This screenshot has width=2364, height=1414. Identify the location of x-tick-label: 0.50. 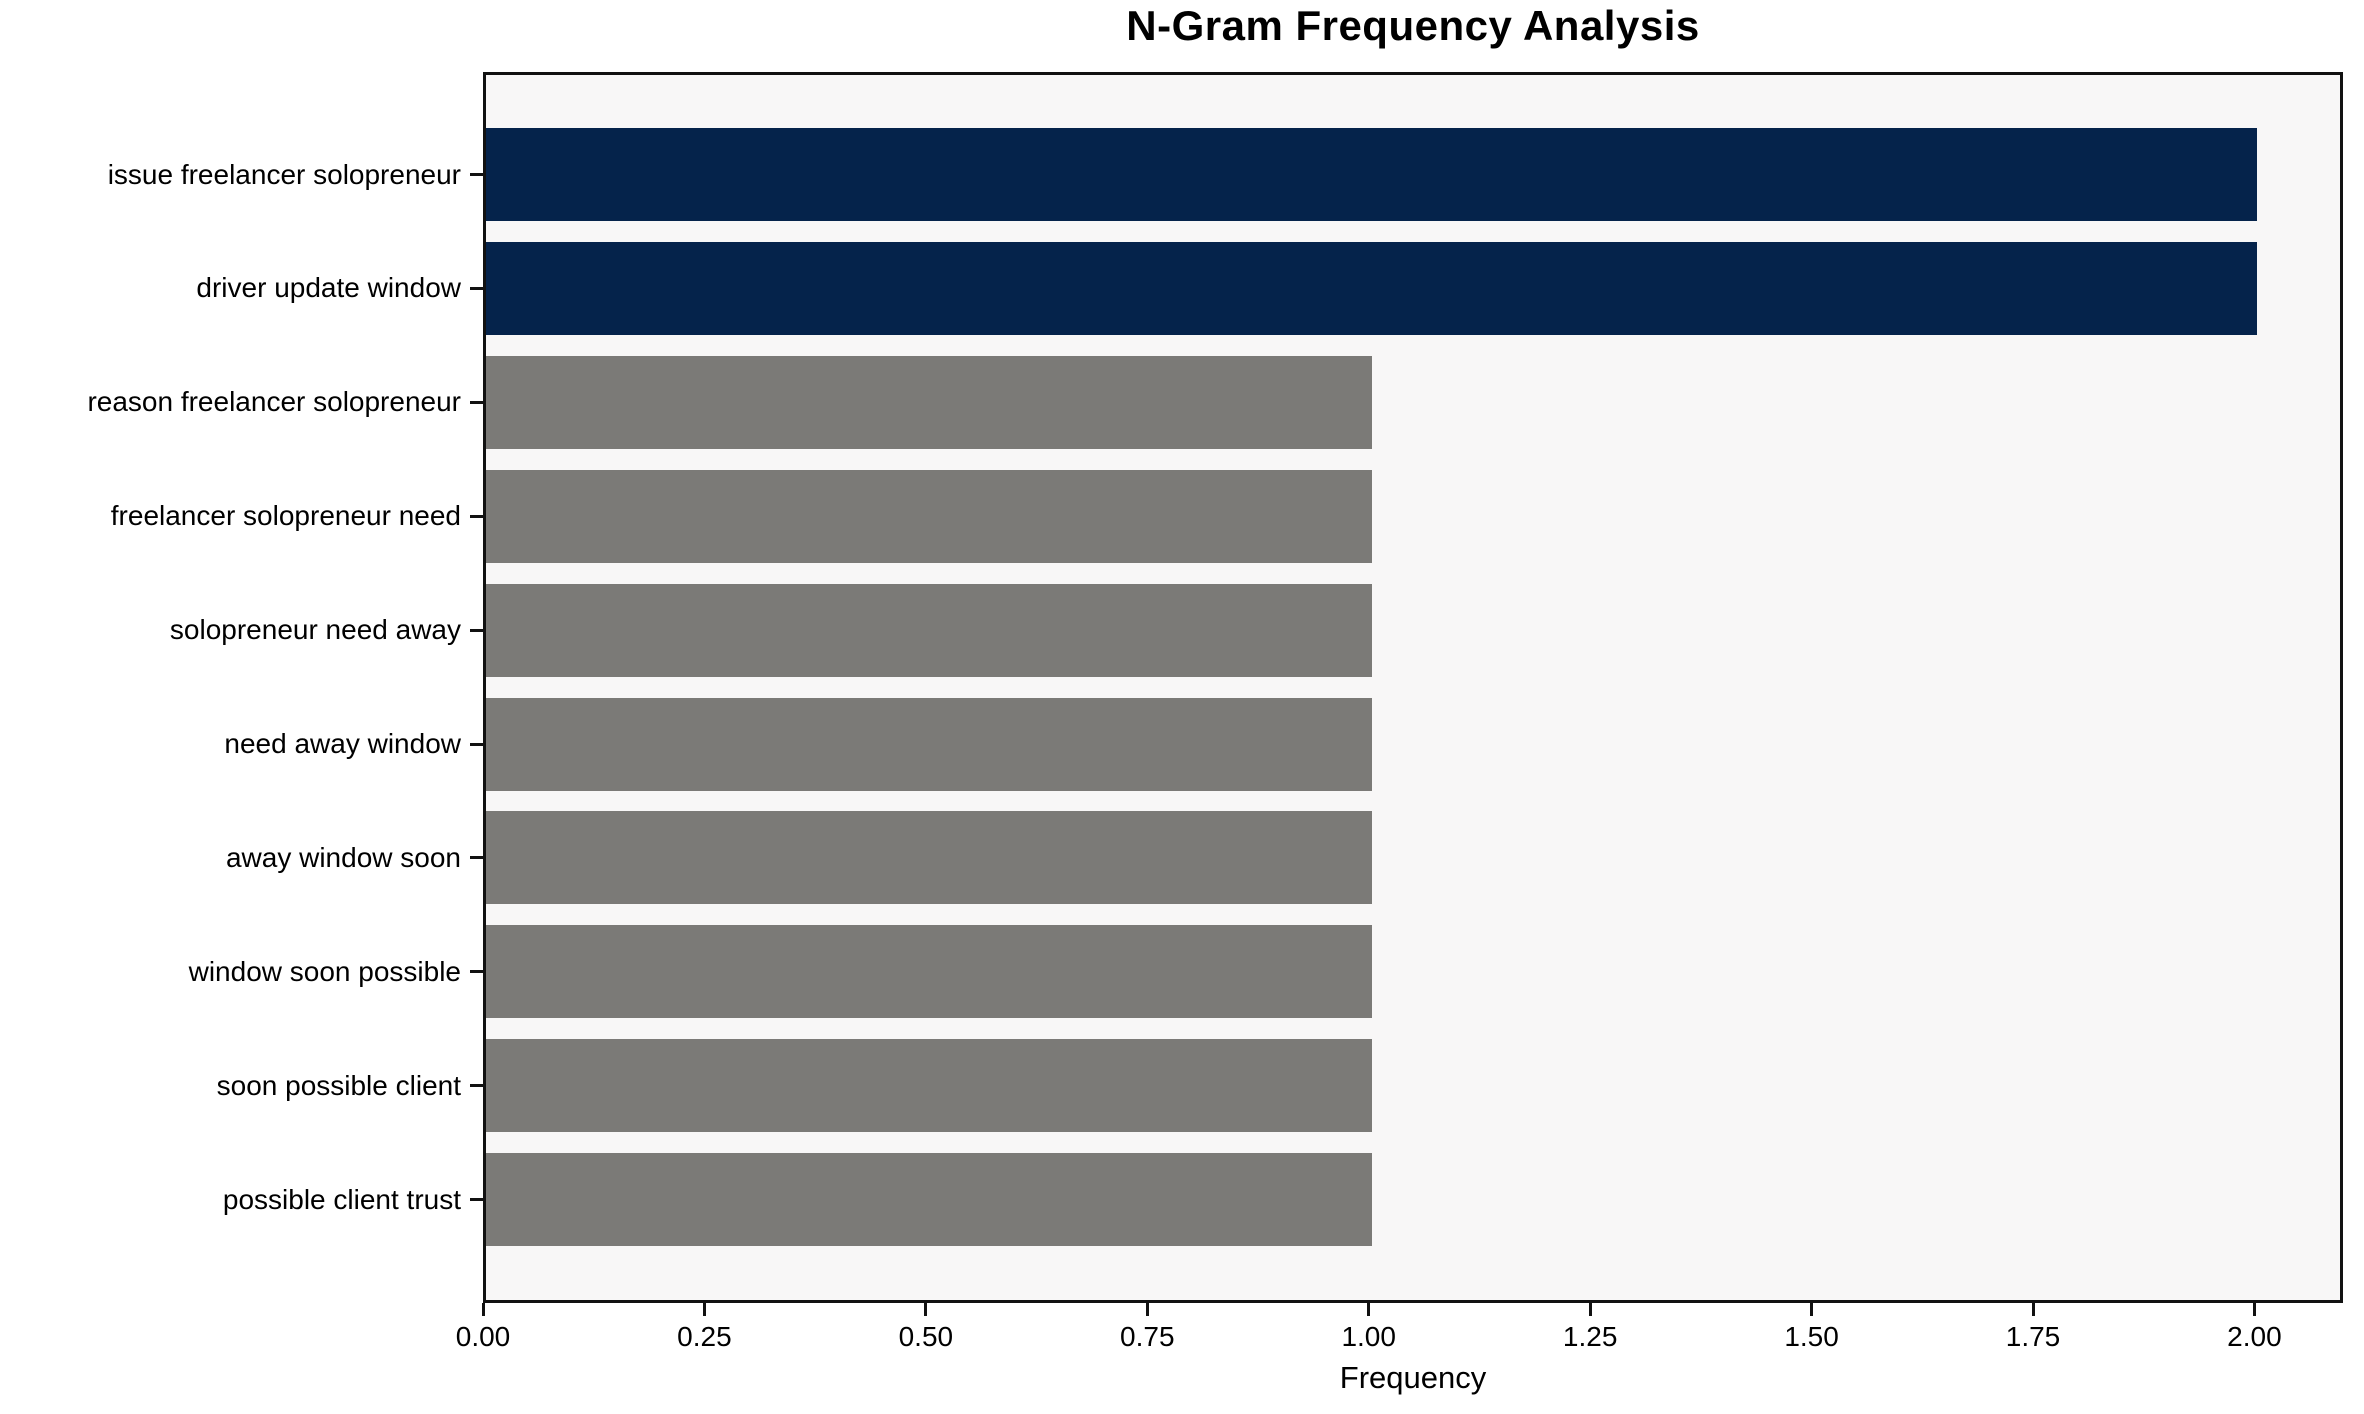
(926, 1336).